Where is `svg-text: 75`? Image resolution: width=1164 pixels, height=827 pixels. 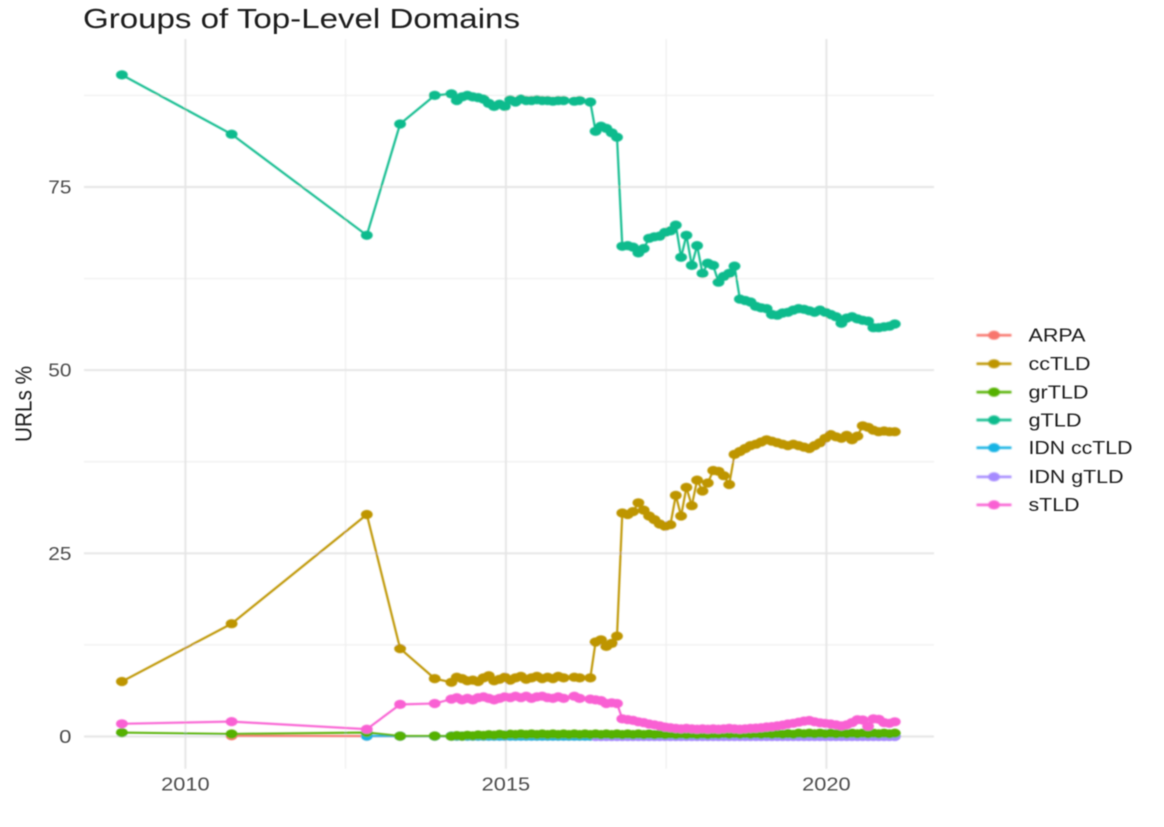
svg-text: 75 is located at coordinates (59, 187).